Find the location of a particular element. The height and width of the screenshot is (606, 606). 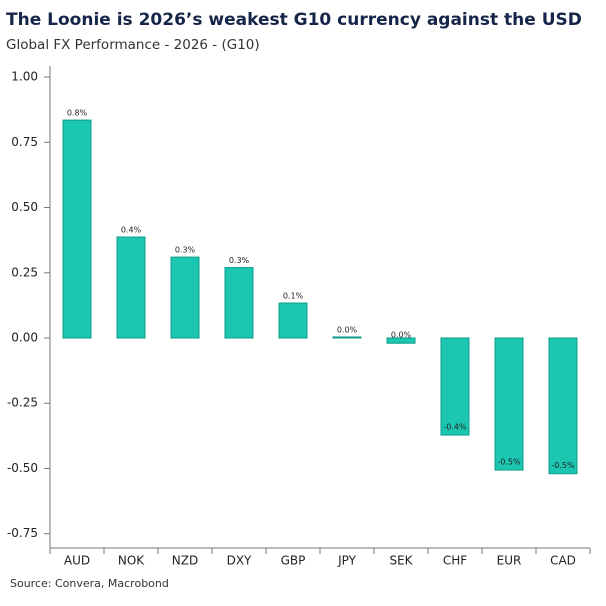

source-note: Source: Convera, Macrobond is located at coordinates (89, 583).